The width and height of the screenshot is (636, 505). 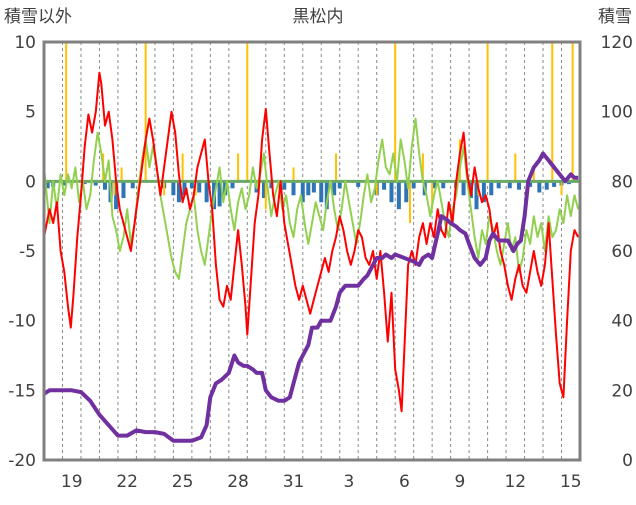 What do you see at coordinates (183, 482) in the screenshot?
I see `x-tick-label: 25` at bounding box center [183, 482].